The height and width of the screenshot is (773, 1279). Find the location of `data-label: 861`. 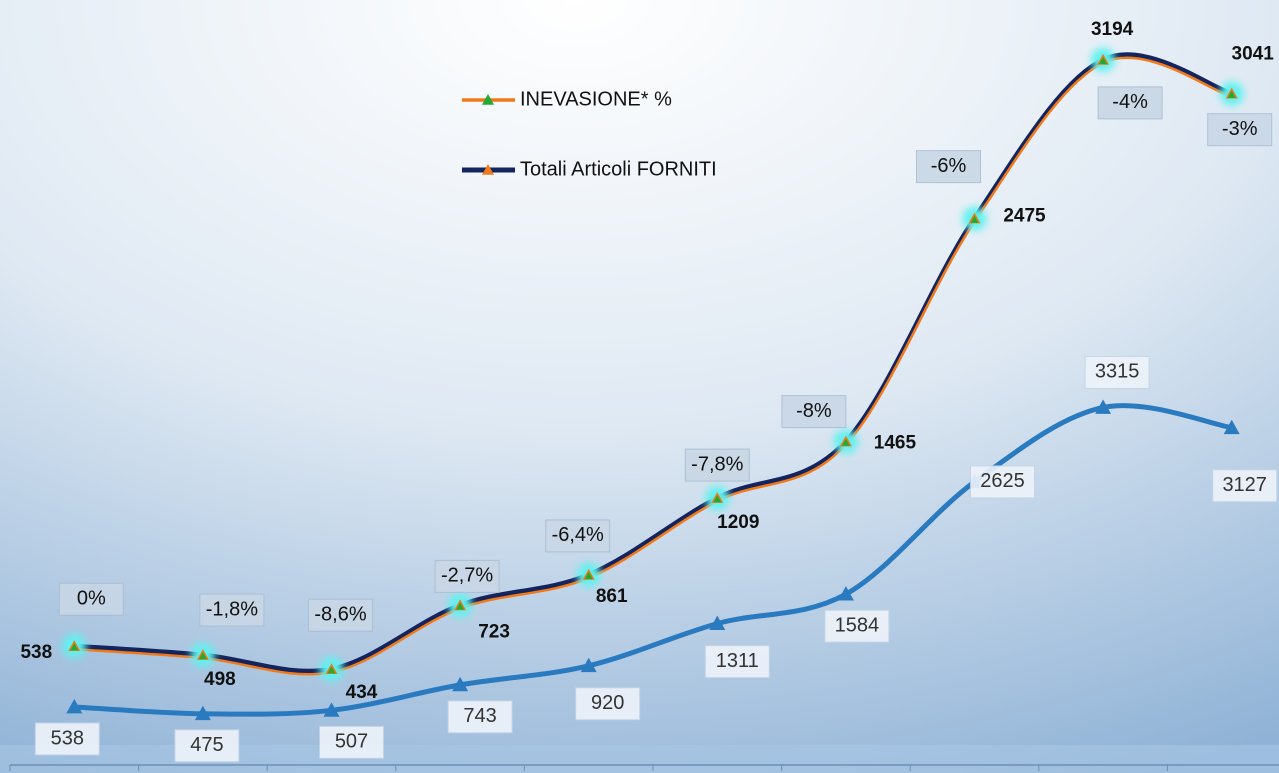

data-label: 861 is located at coordinates (612, 596).